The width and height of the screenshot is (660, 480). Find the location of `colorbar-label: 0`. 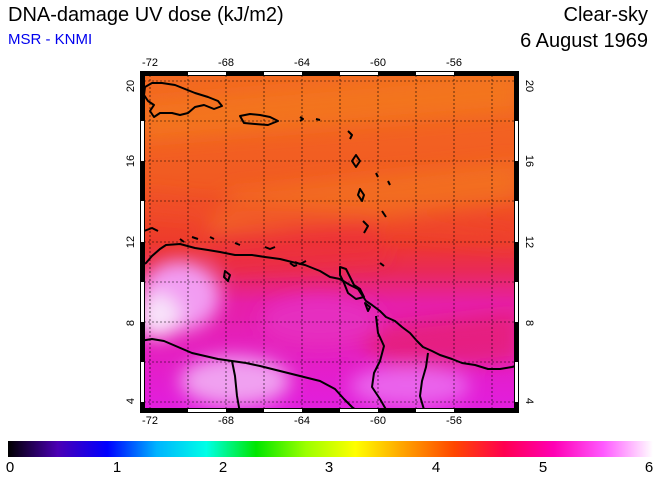

colorbar-label: 0 is located at coordinates (10, 467).